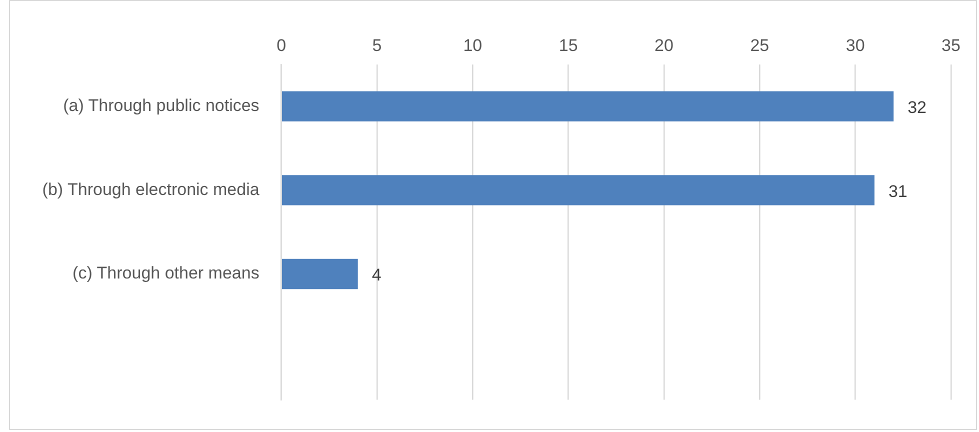 Image resolution: width=979 pixels, height=432 pixels. Describe the element at coordinates (951, 45) in the screenshot. I see `x-tick-label: 35` at that location.